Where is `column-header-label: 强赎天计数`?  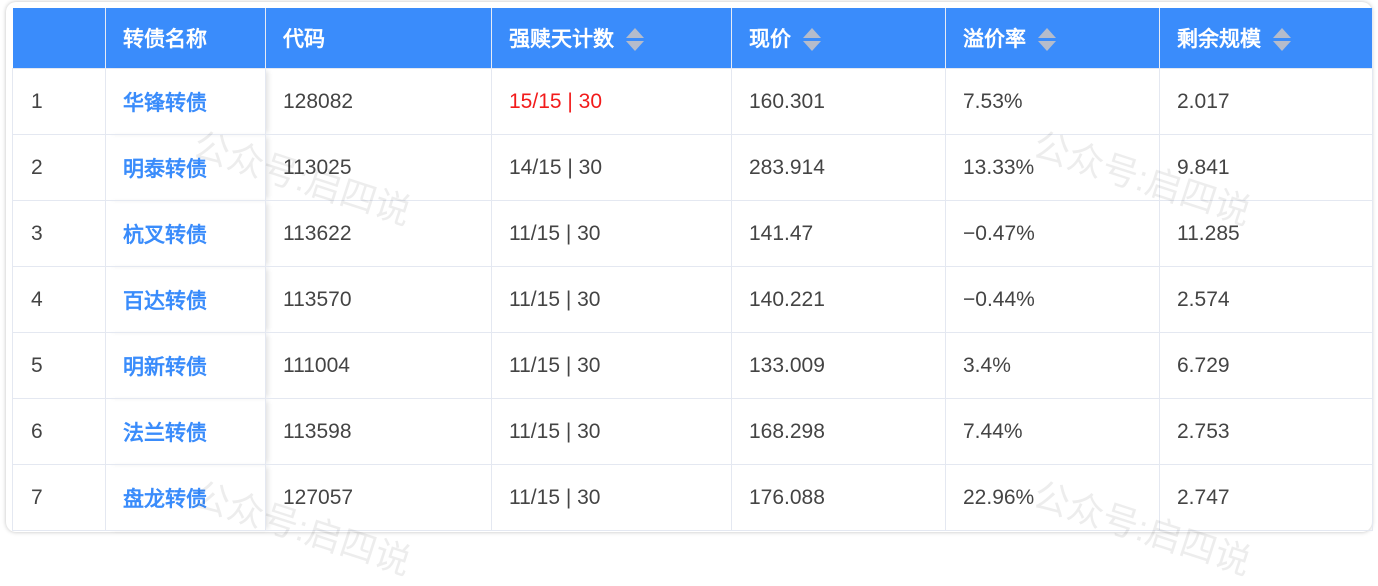 column-header-label: 强赎天计数 is located at coordinates (561, 39).